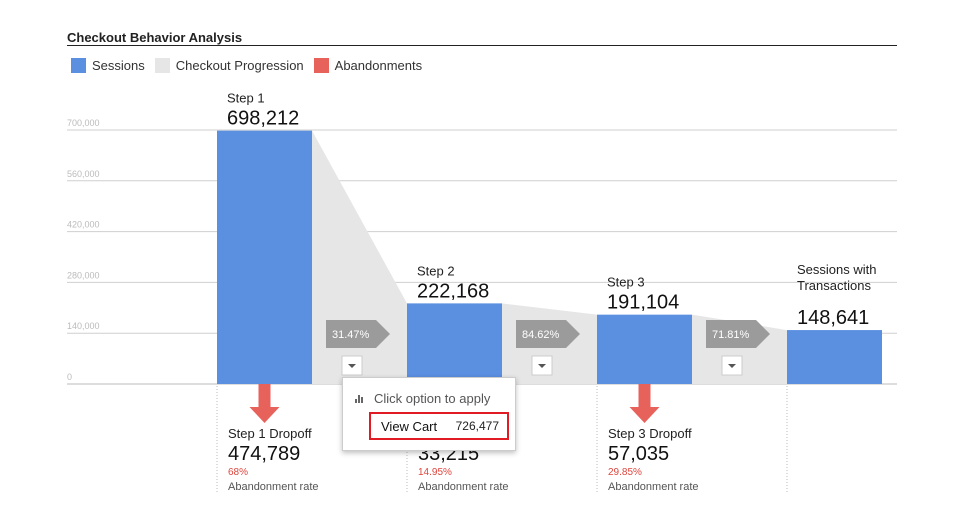 This screenshot has height=526, width=954. Describe the element at coordinates (439, 426) in the screenshot. I see `view-cart-option: View Cart 726,477` at that location.